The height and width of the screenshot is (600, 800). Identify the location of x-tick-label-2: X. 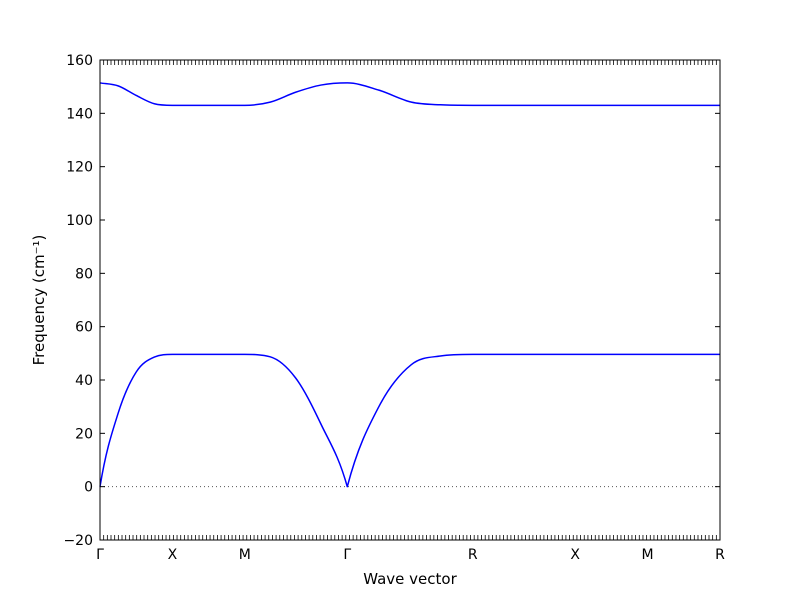
(173, 555).